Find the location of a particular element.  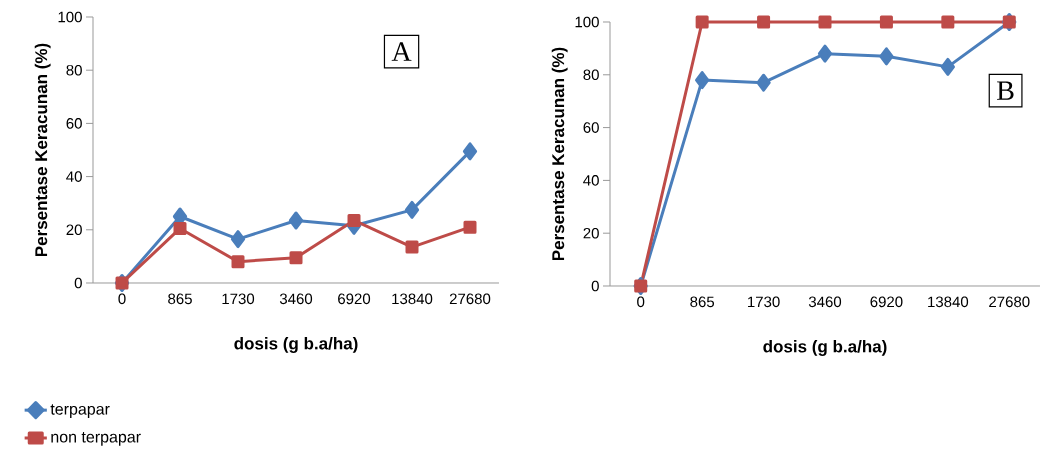

annotation: B is located at coordinates (1005, 90).